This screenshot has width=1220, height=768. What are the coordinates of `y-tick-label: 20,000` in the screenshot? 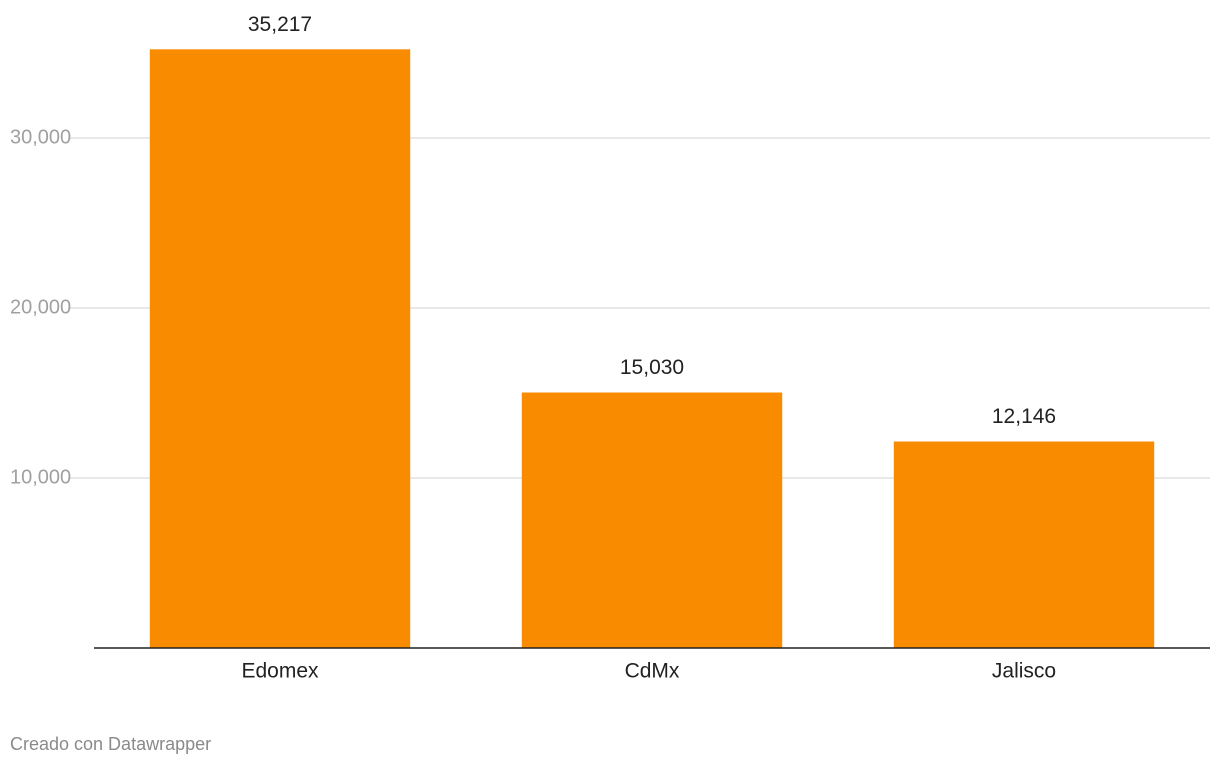 It's located at (40, 307).